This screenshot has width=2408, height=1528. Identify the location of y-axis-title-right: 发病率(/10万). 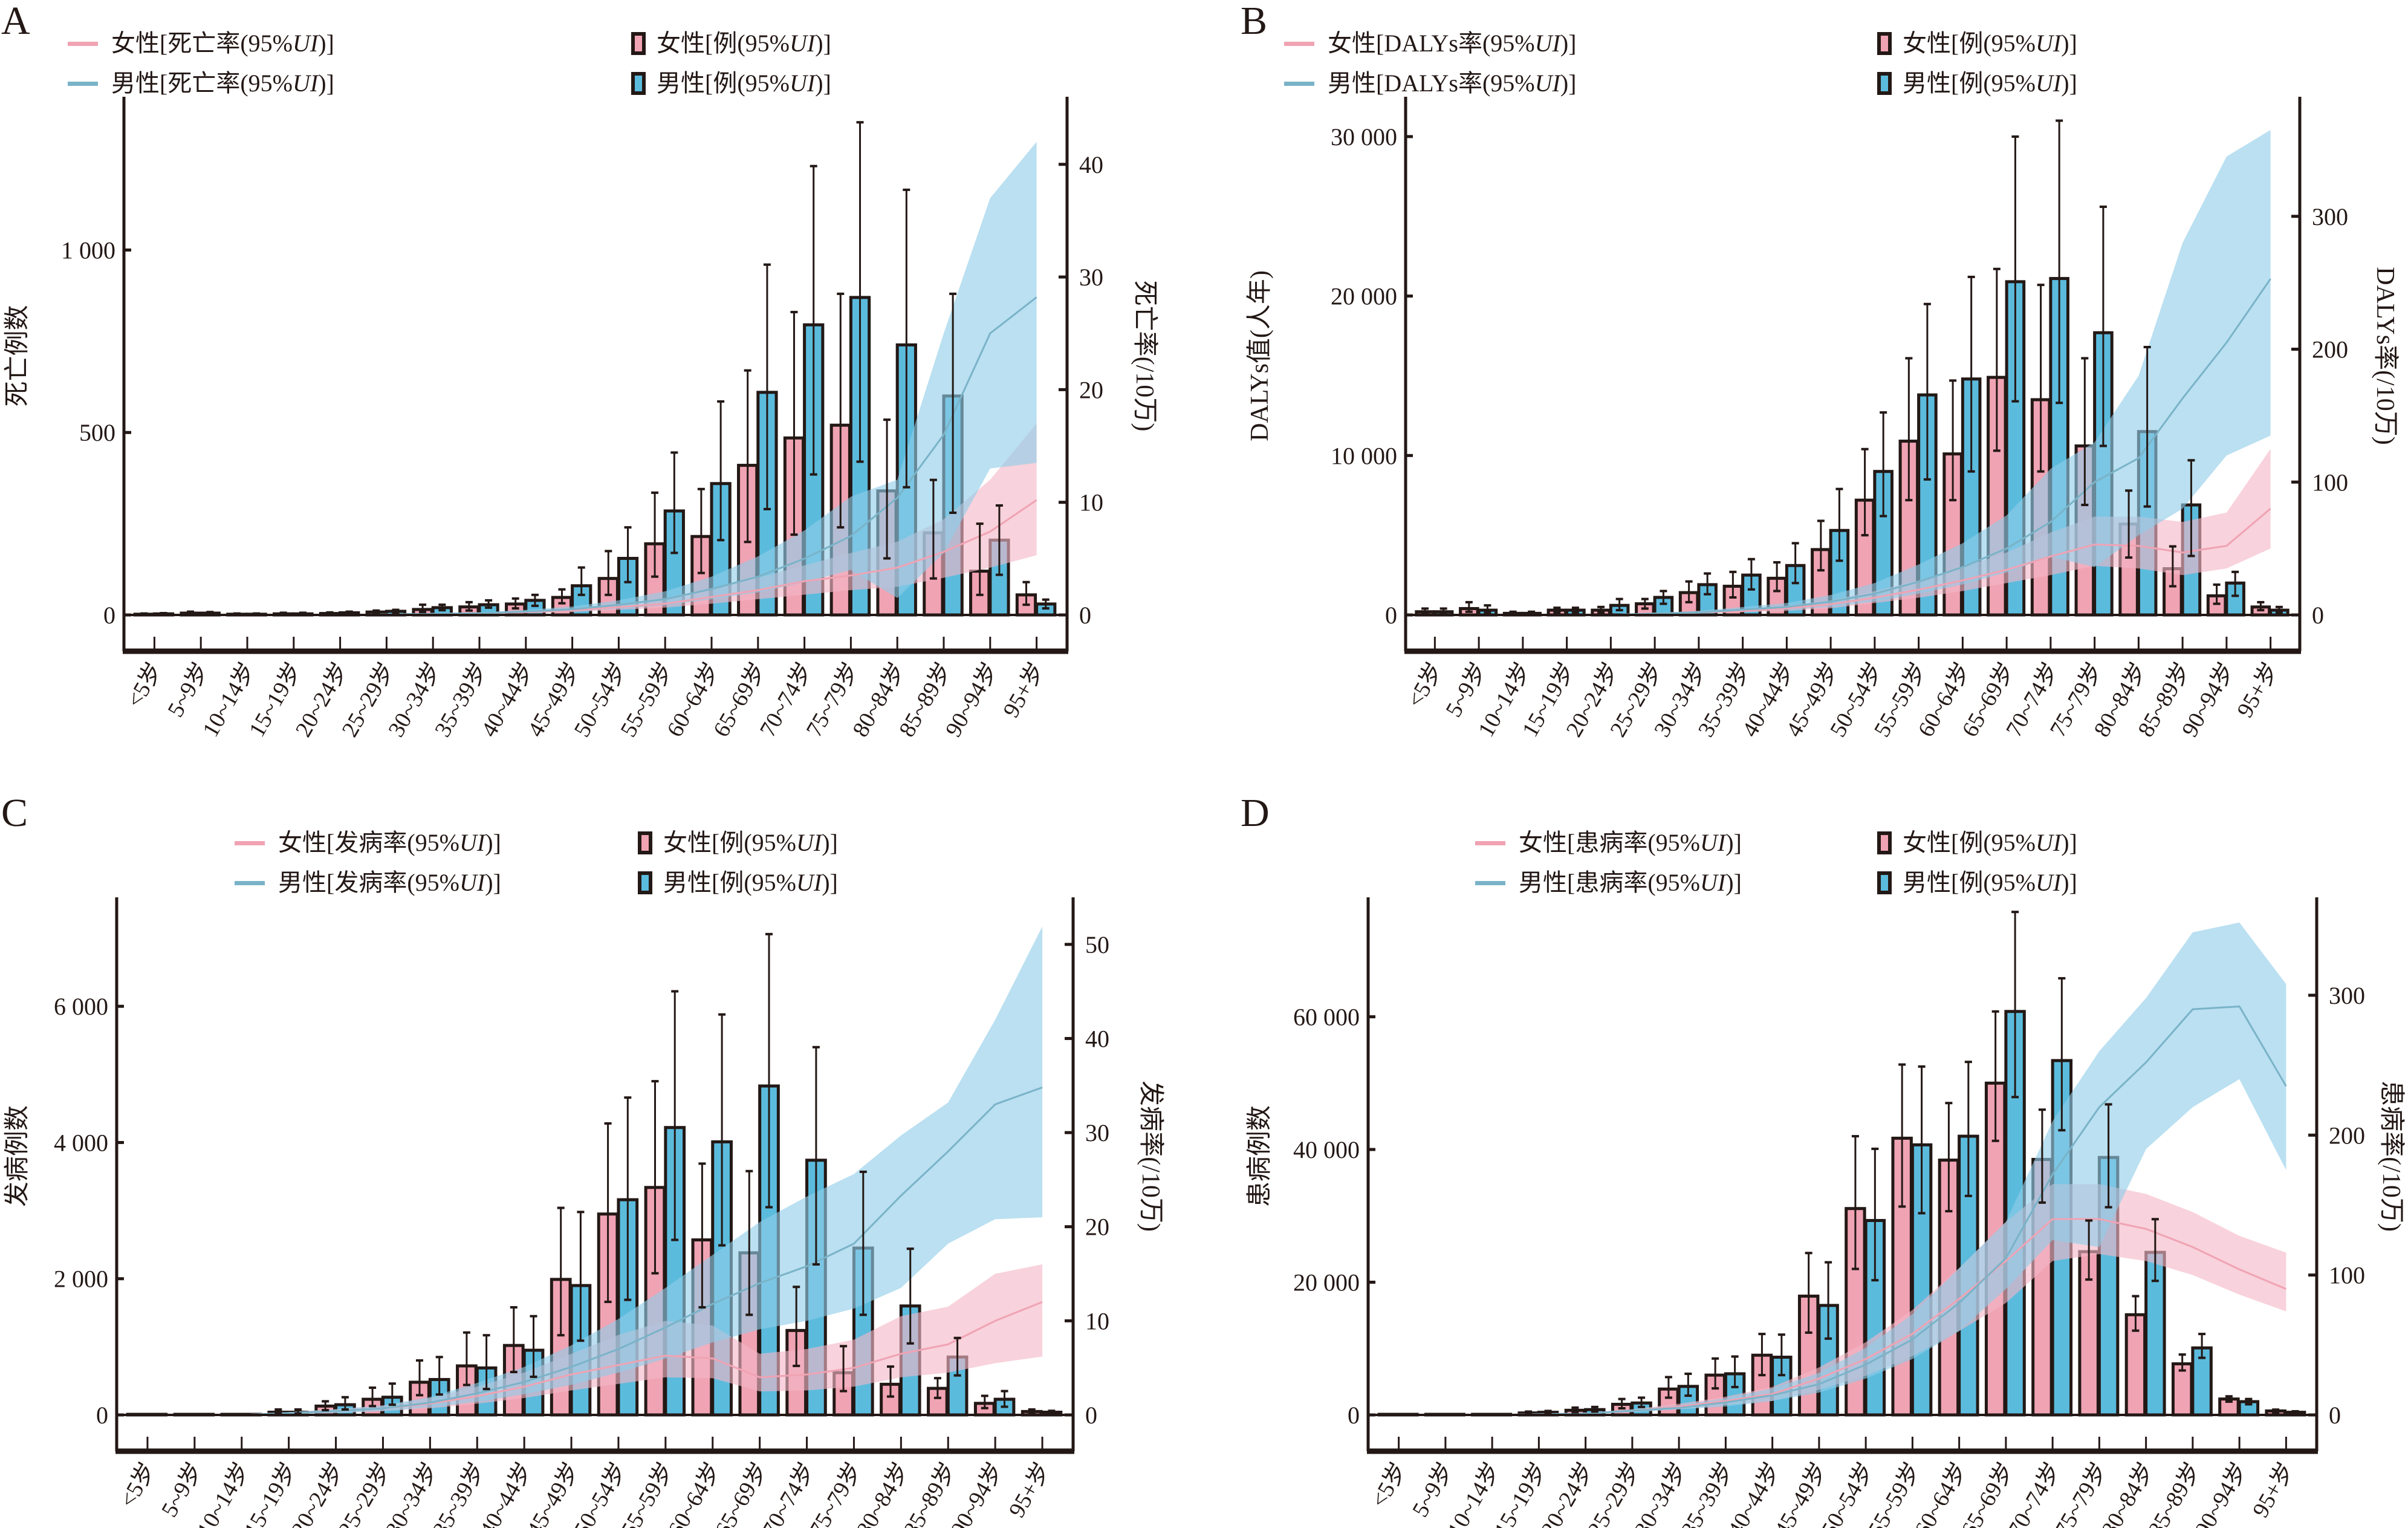
(1151, 1156).